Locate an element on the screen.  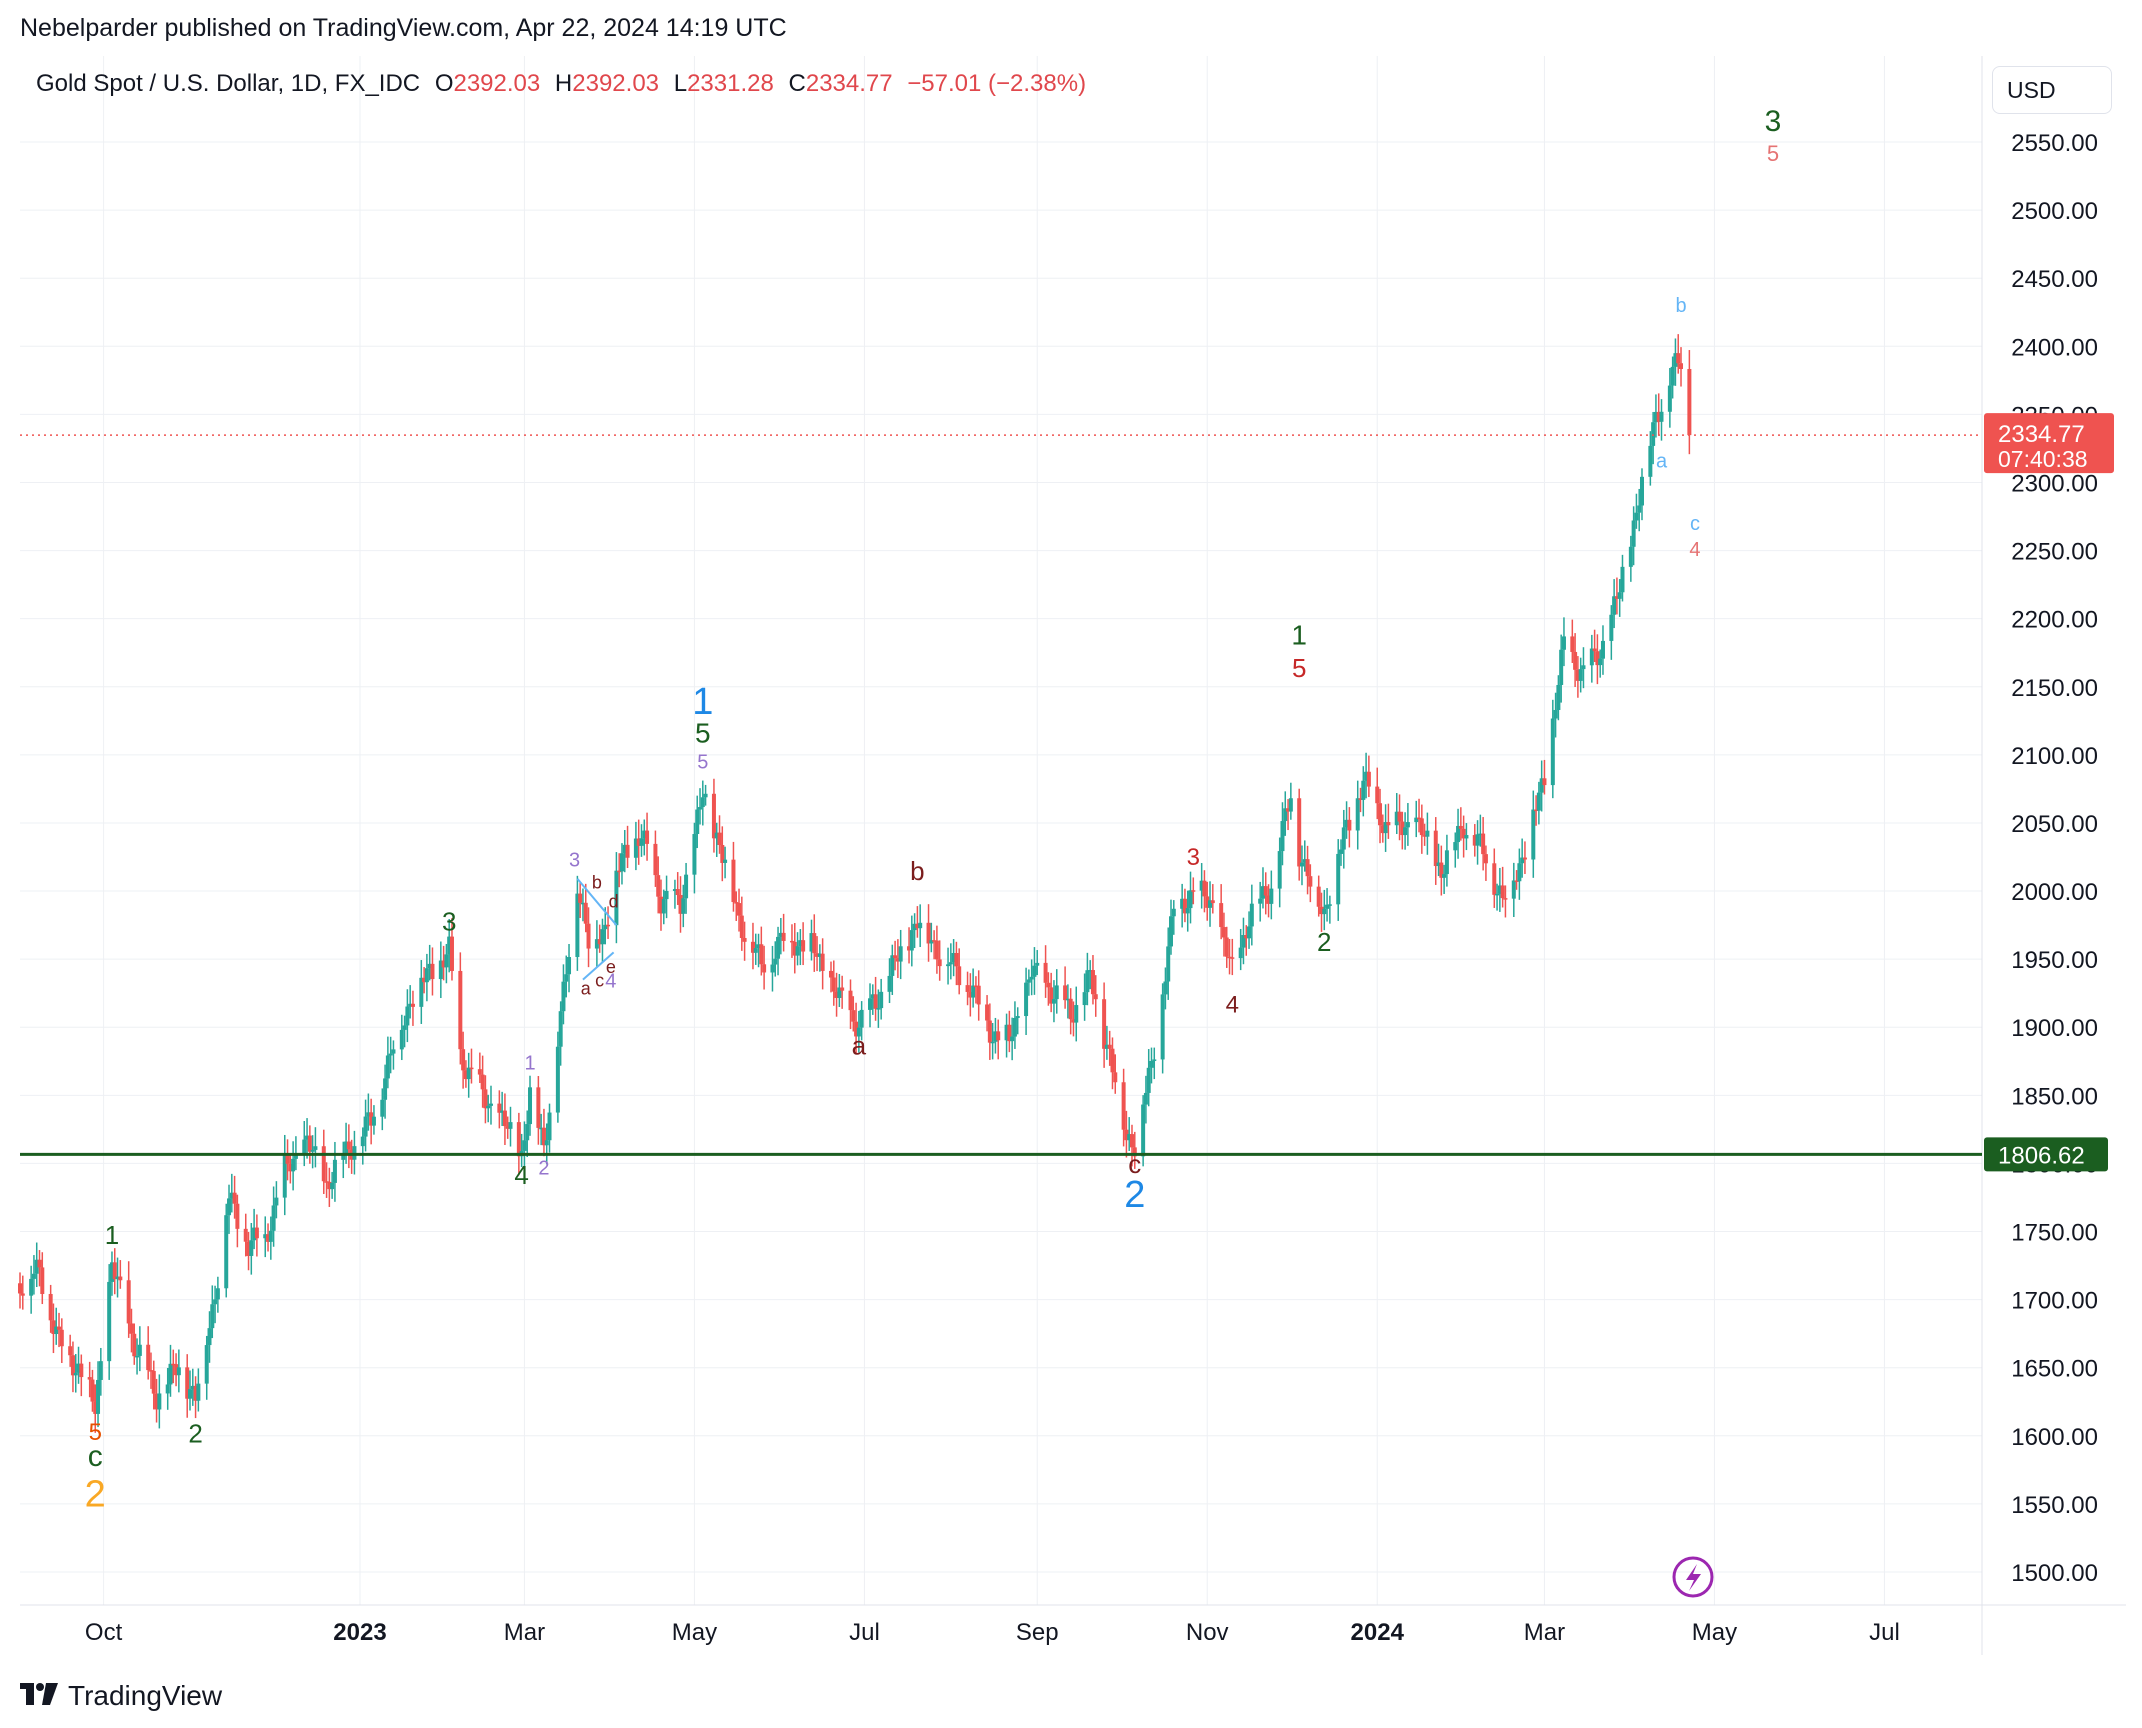
tradingview-logo-icon is located at coordinates (39, 1696).